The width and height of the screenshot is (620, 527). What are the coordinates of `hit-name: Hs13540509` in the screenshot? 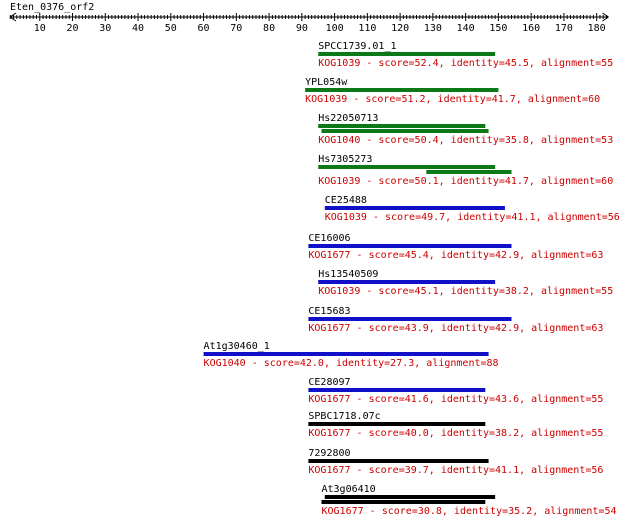 It's located at (348, 274).